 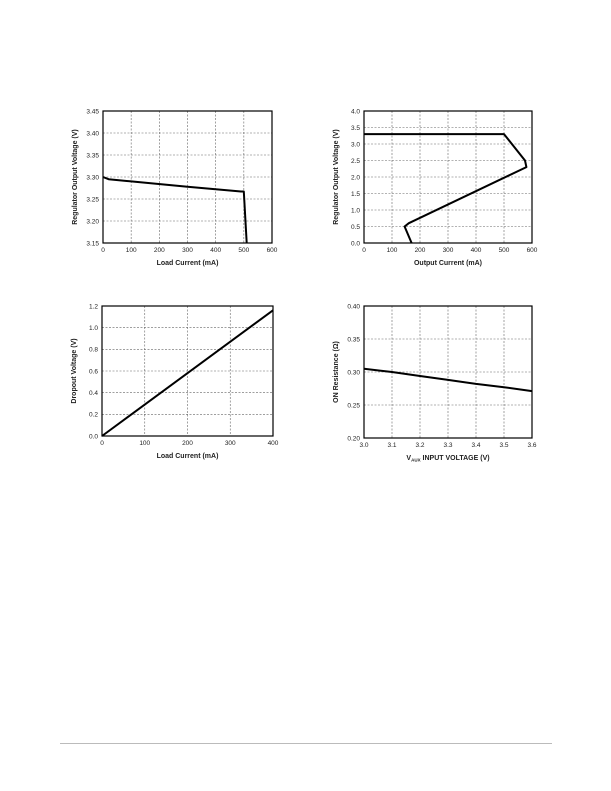 I want to click on y-tick-label: 1.2, so click(x=93, y=306).